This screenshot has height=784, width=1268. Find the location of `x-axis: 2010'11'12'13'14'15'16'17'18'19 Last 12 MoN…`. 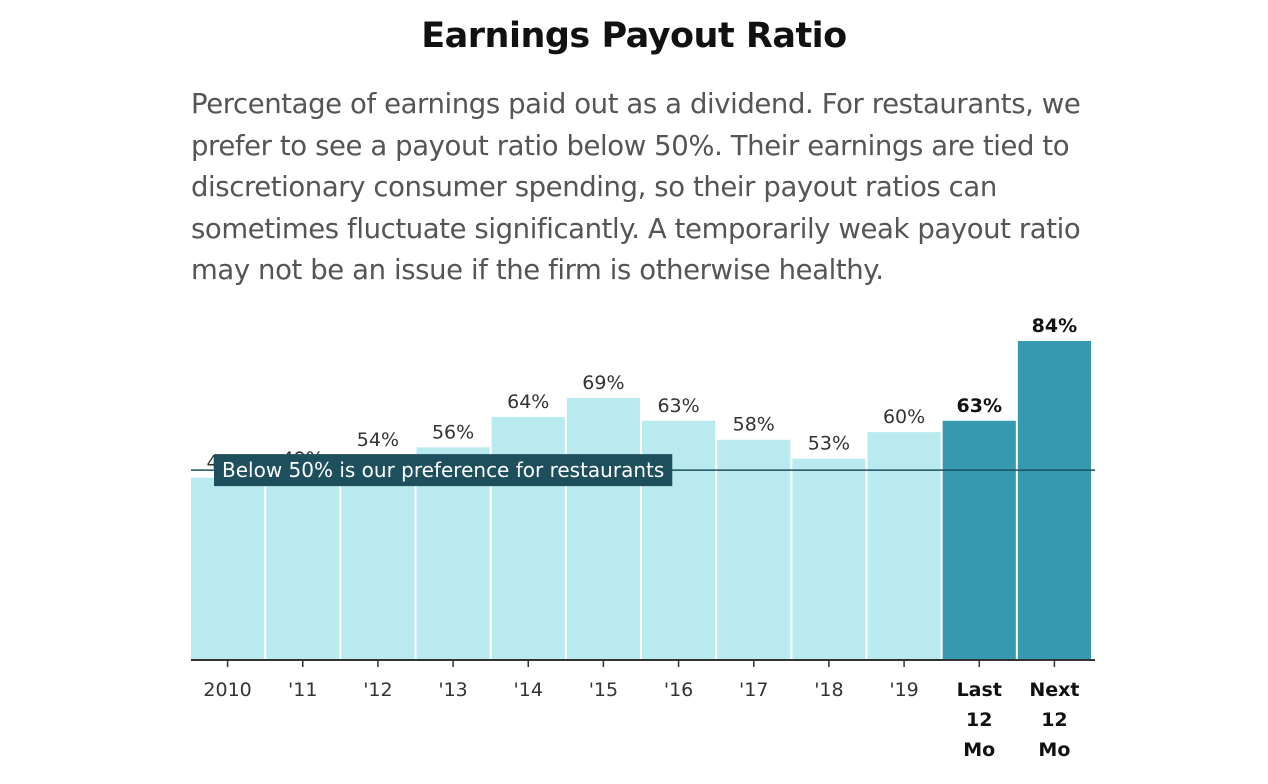

x-axis: 2010'11'12'13'14'15'16'17'18'19 Last 12 MoN… is located at coordinates (643, 710).